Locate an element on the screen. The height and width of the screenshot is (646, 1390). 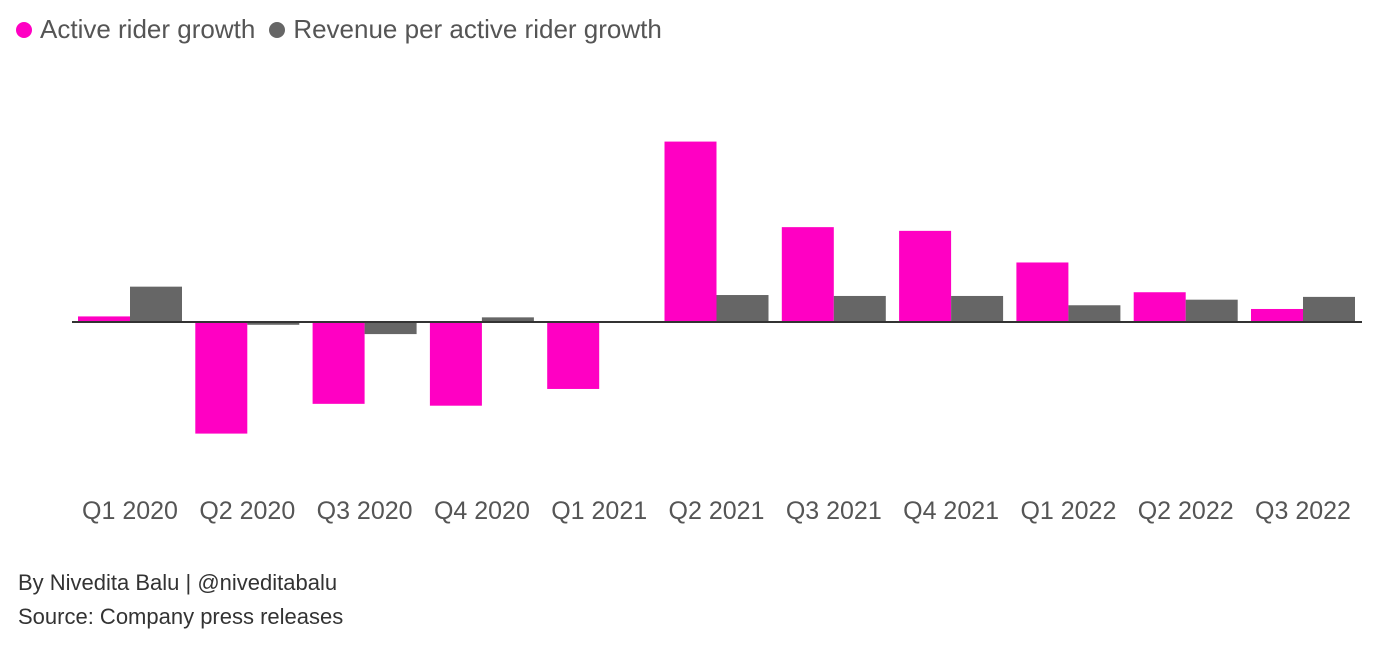
bar-revenue-per-rider-q3-2021 is located at coordinates (859, 308).